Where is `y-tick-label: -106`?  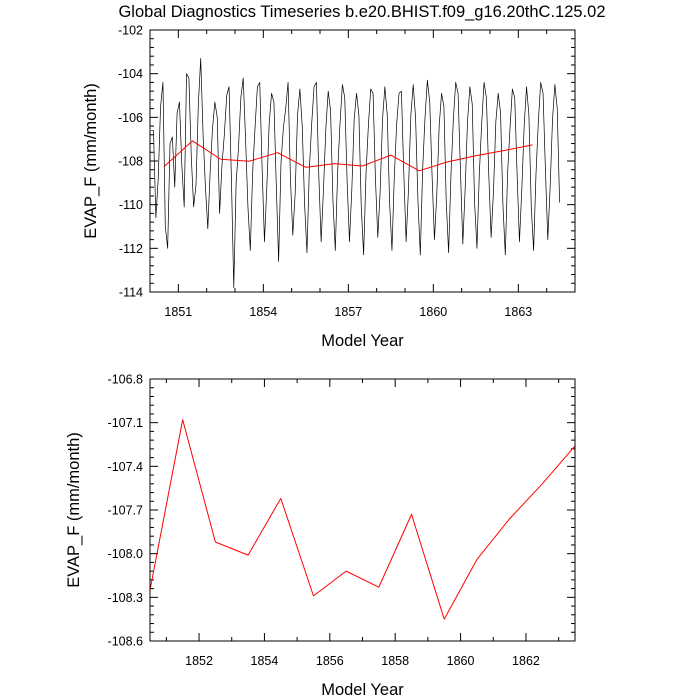 y-tick-label: -106 is located at coordinates (130, 118).